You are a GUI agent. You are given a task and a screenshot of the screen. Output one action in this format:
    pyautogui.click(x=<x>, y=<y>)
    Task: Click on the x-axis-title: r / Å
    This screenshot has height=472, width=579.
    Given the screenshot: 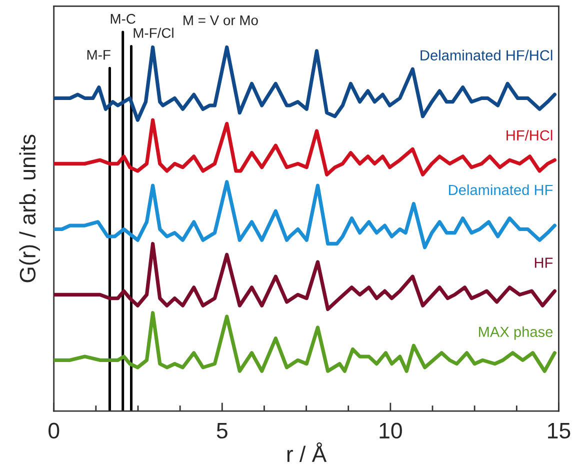 What is the action you would take?
    pyautogui.click(x=307, y=452)
    